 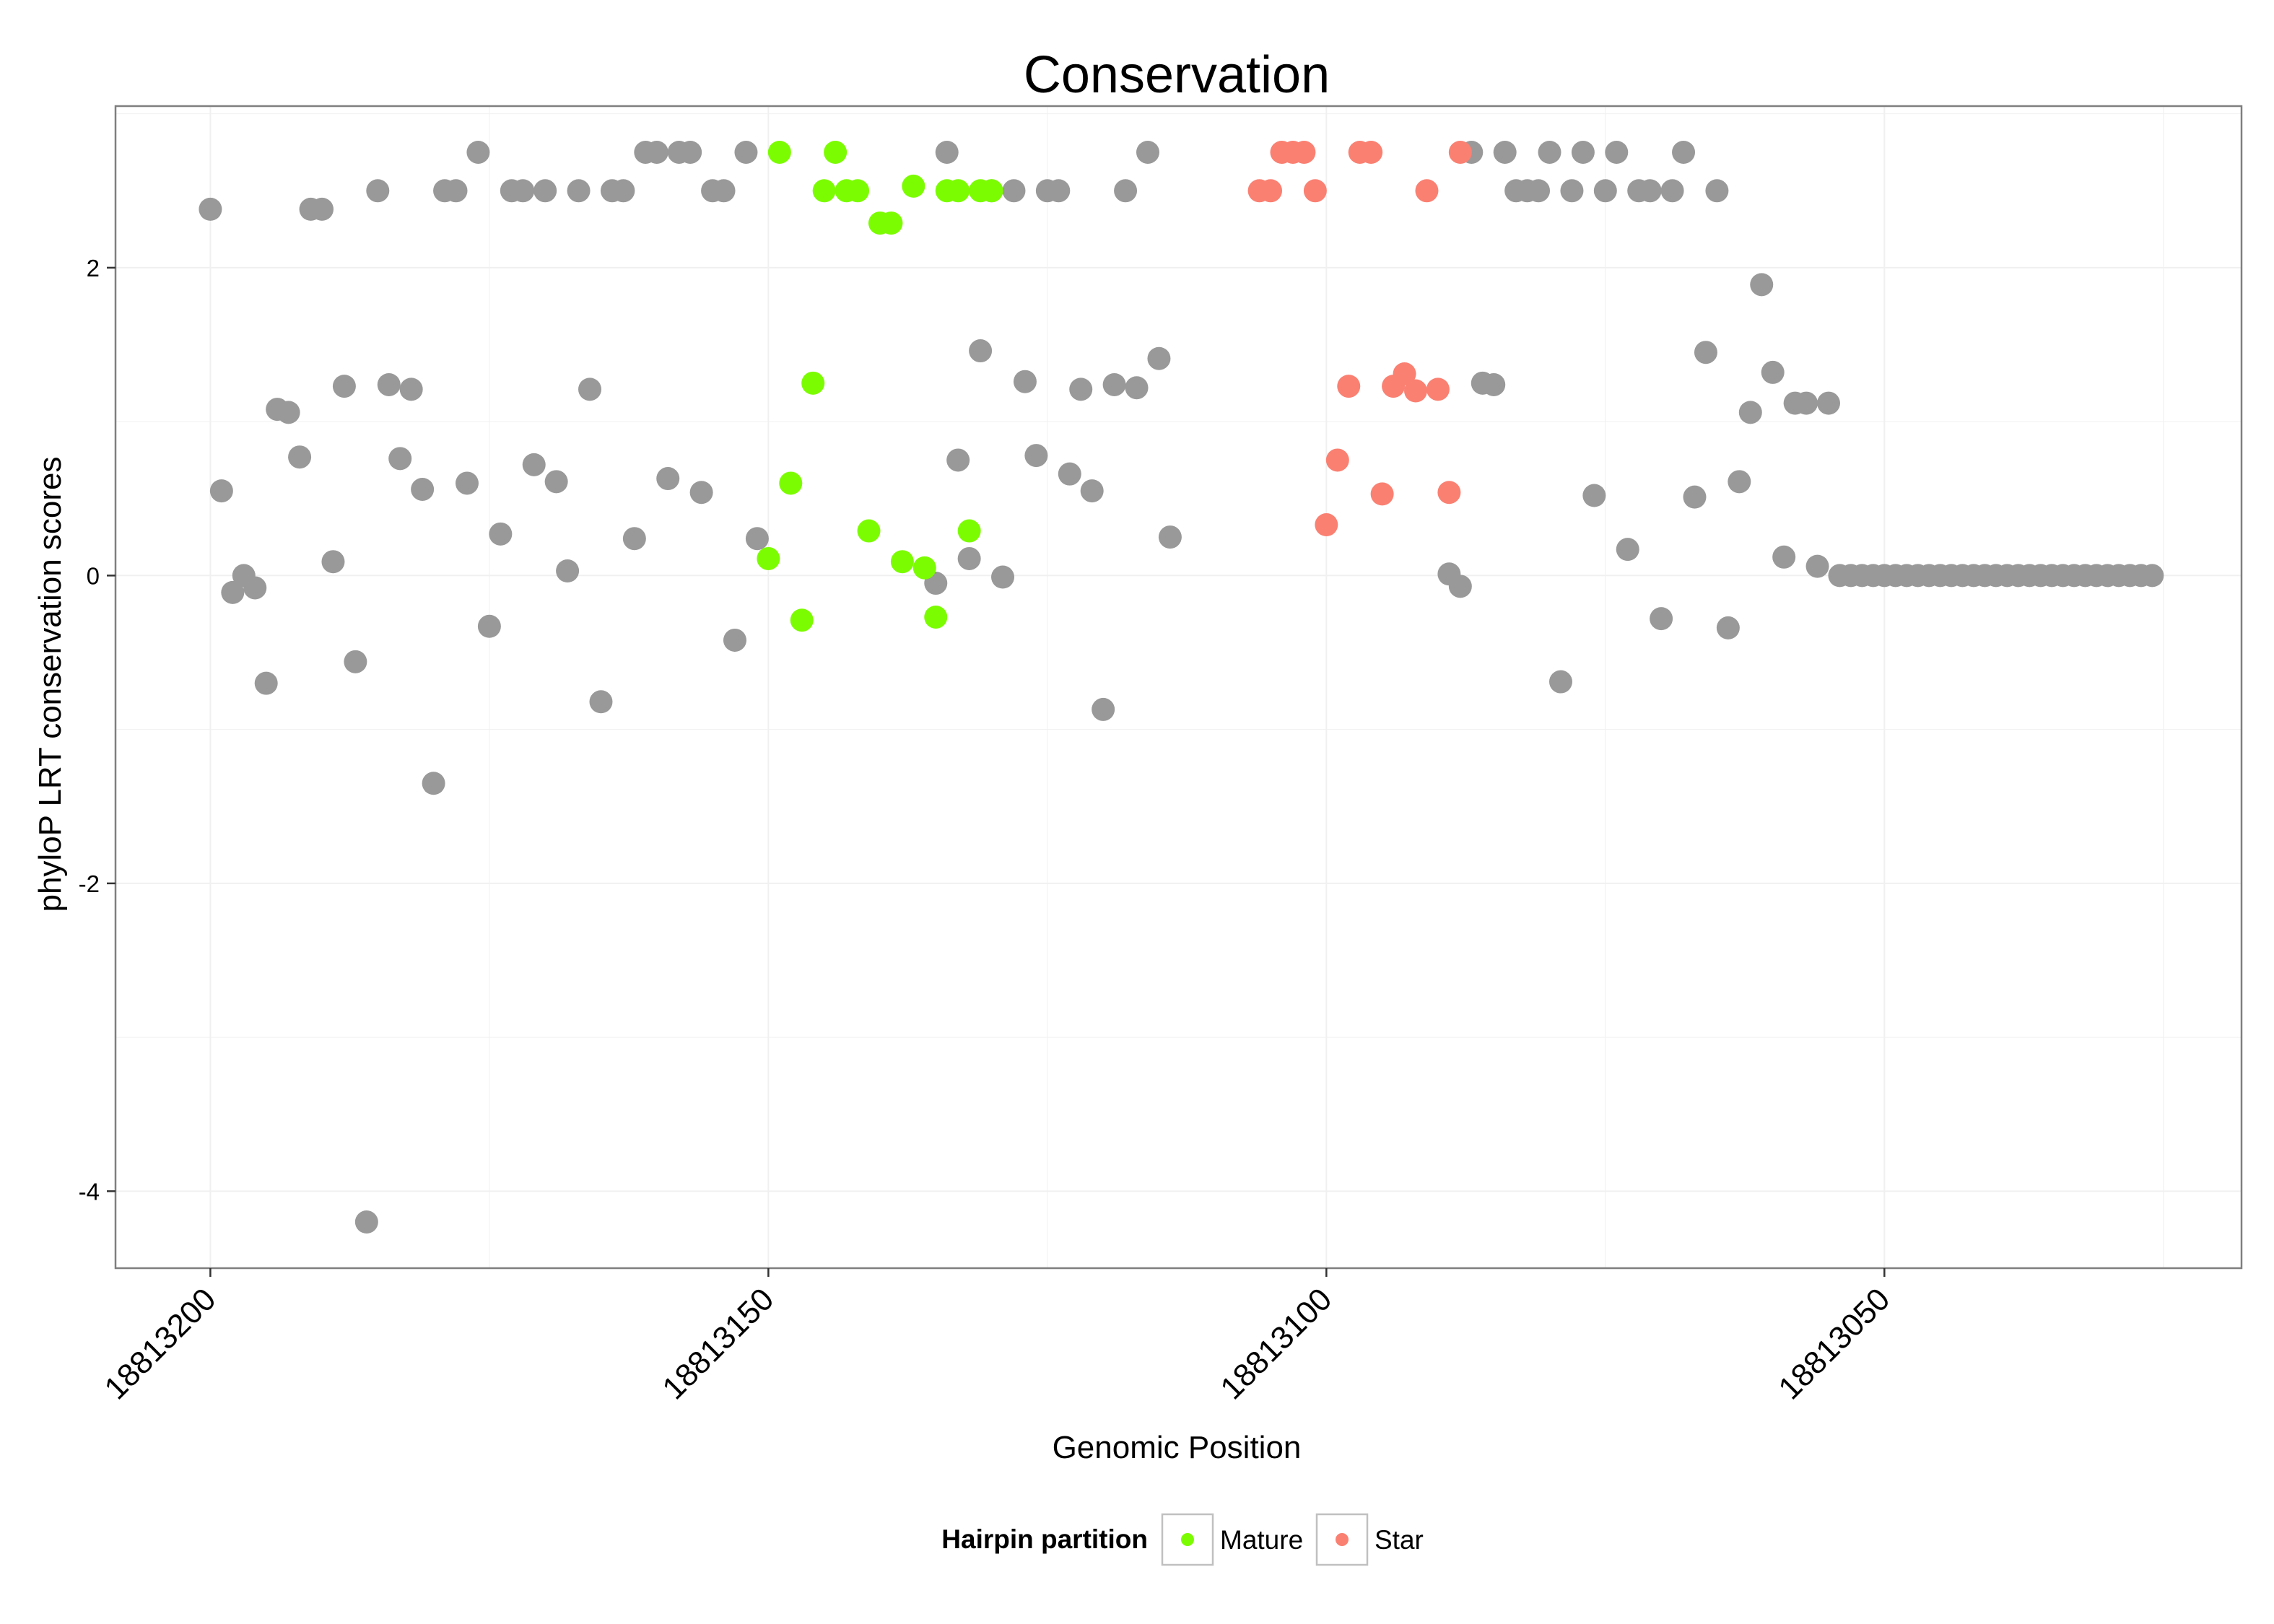 I want to click on y-tick-label: 0, so click(x=94, y=575).